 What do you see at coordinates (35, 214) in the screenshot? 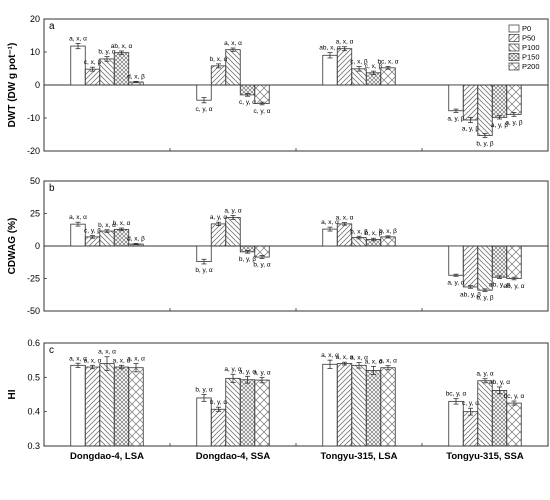
I see `y-tick-label: 25` at bounding box center [35, 214].